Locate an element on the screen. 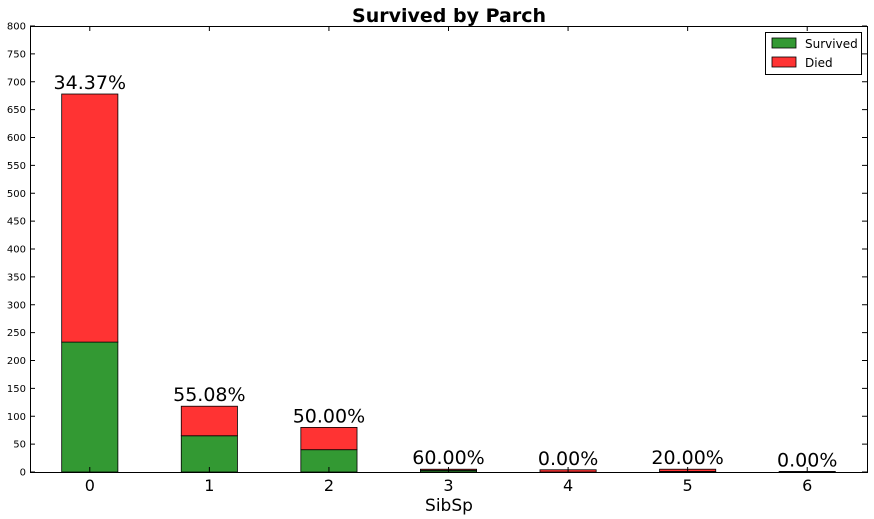  y-tick-label-14: 700 is located at coordinates (16, 82).